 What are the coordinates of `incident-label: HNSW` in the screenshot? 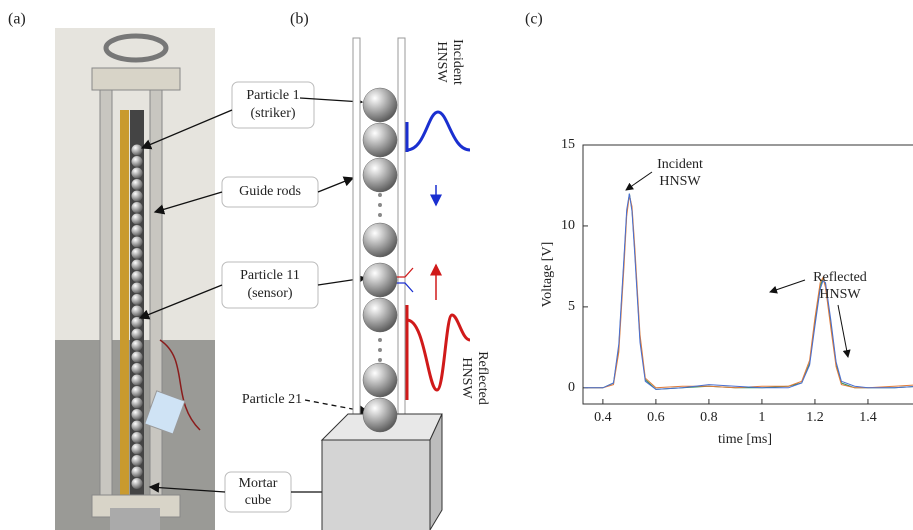 It's located at (441, 62).